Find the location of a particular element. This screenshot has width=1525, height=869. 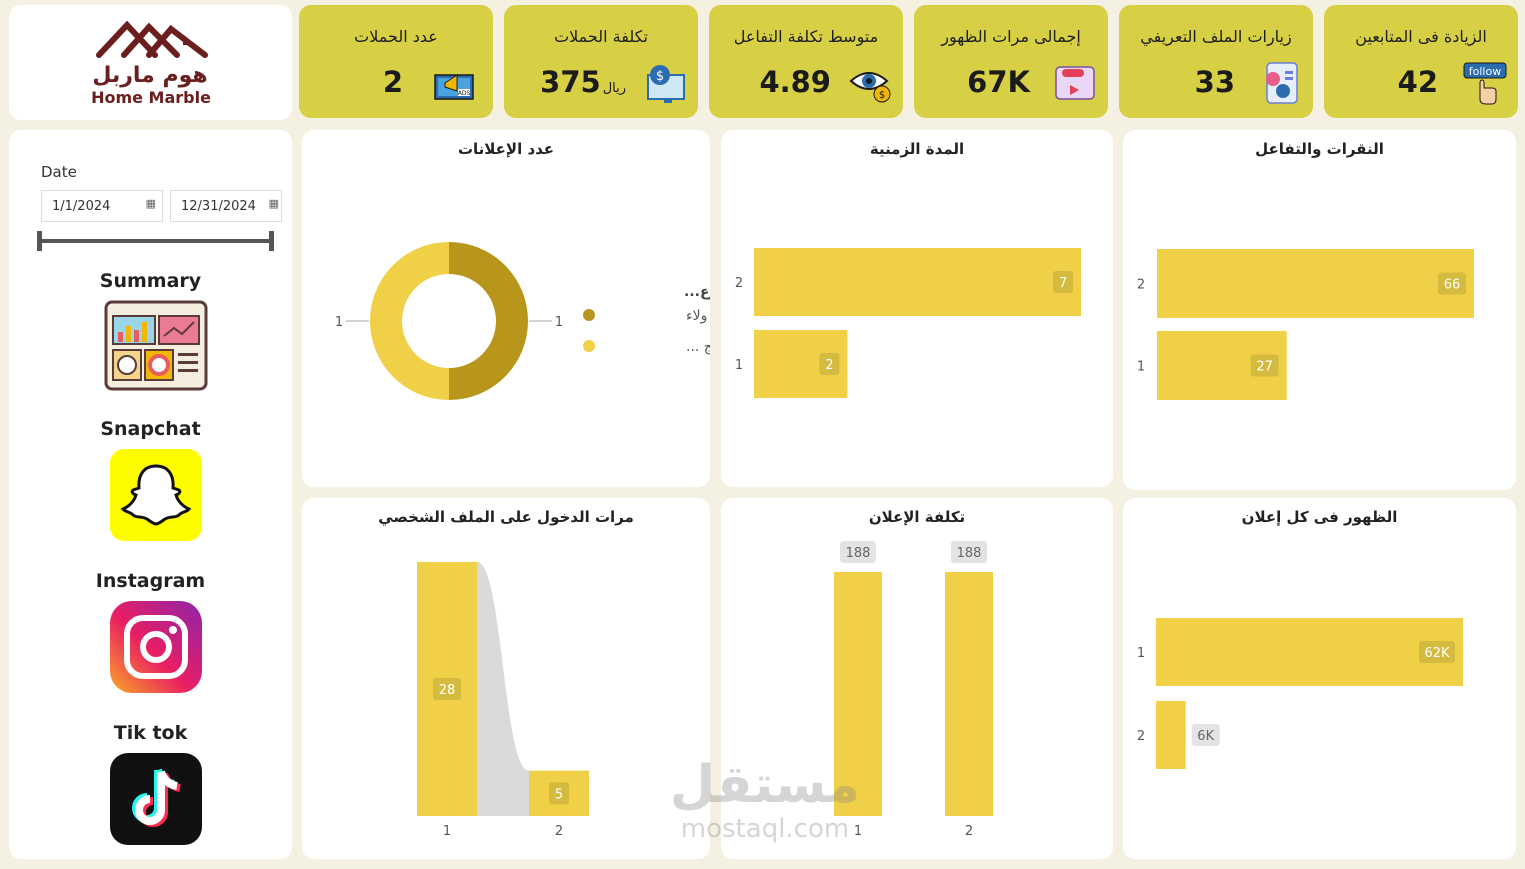

kpi-title: الزيادة فى المتابعين is located at coordinates (1421, 36).